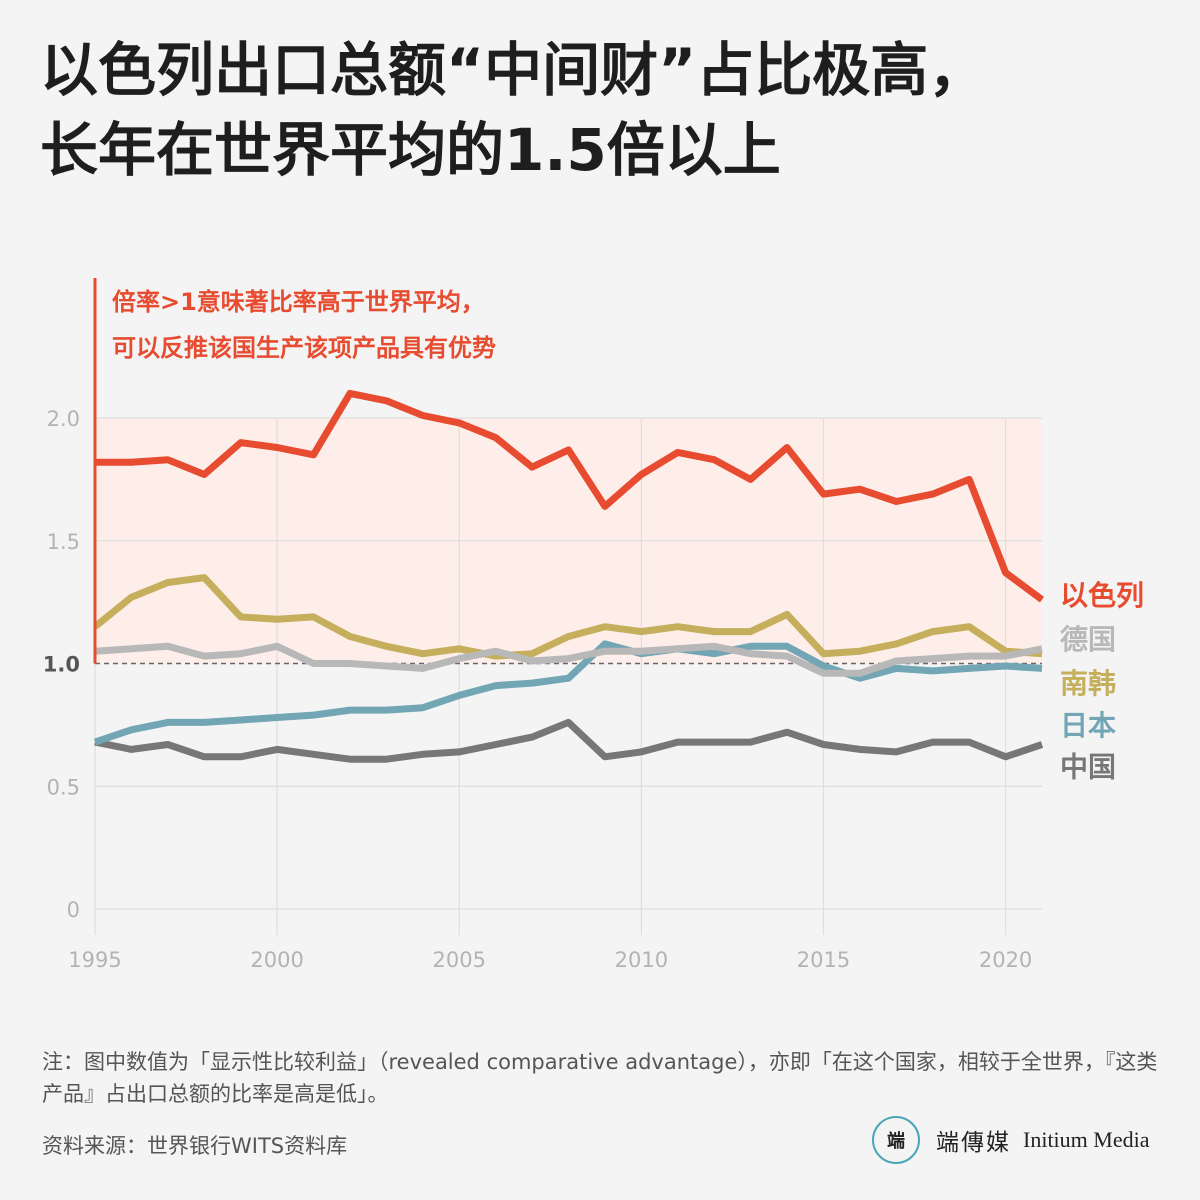 This screenshot has height=1200, width=1200. I want to click on series-label-japan: 日本, so click(1088, 725).